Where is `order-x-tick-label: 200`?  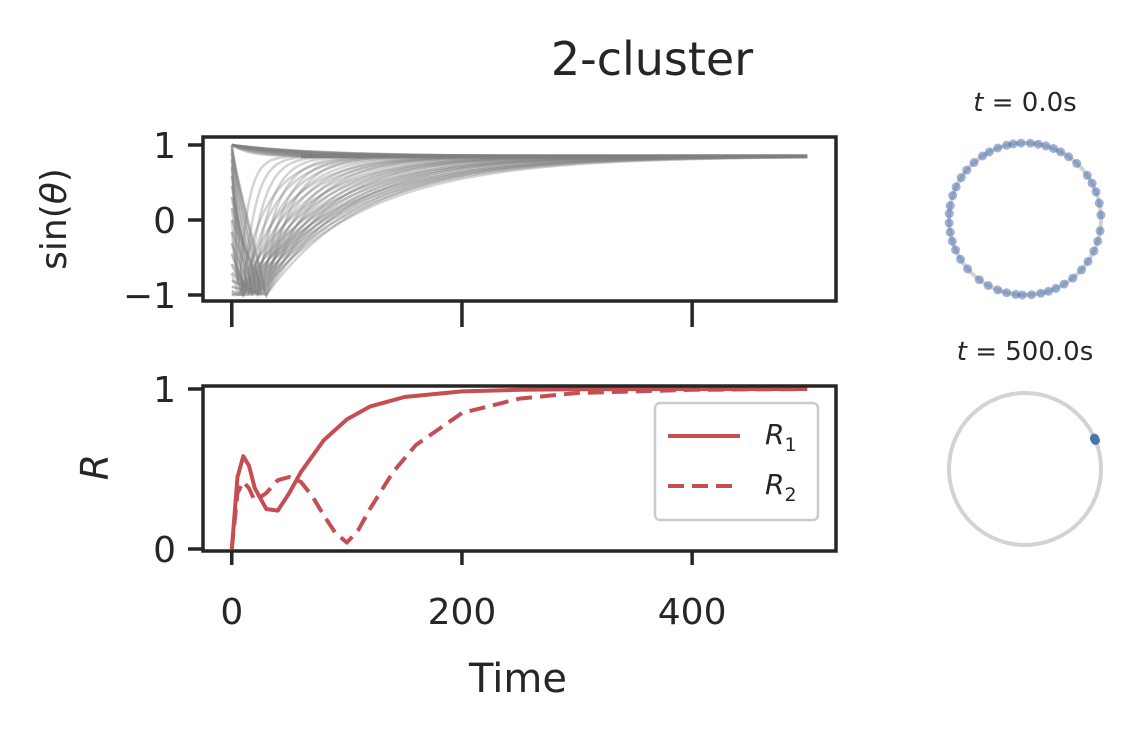
order-x-tick-label: 200 is located at coordinates (462, 612).